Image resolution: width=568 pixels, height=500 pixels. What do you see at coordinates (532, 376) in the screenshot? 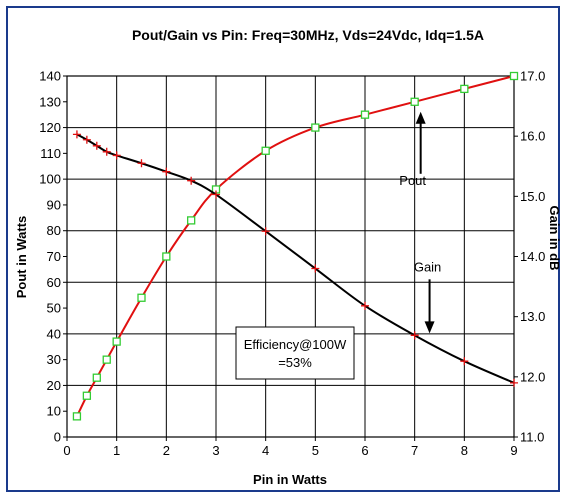
I see `y-right-tick-label: 12.0` at bounding box center [532, 376].